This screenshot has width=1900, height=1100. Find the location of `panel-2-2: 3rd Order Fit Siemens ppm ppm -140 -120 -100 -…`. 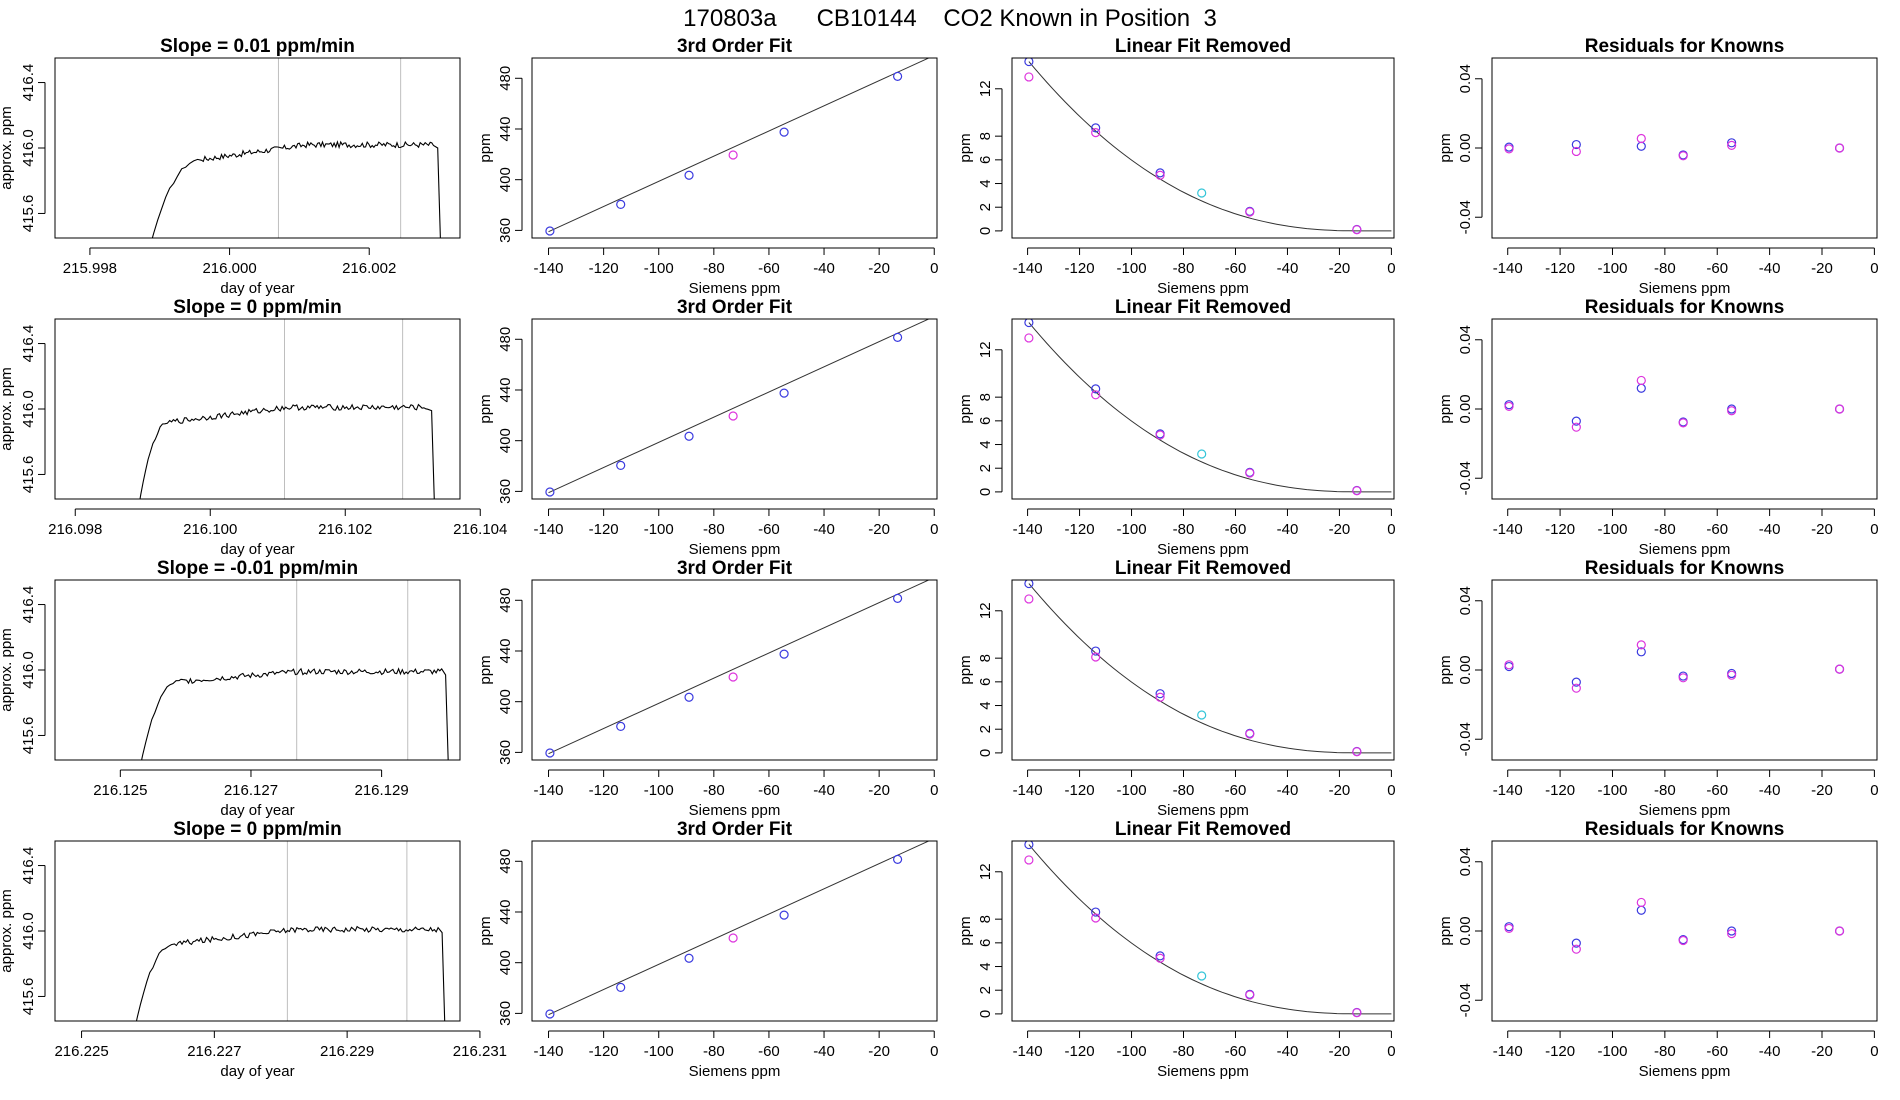

panel-2-2: 3rd Order Fit Siemens ppm ppm -140 -120 -100 -… is located at coordinates (707, 427).